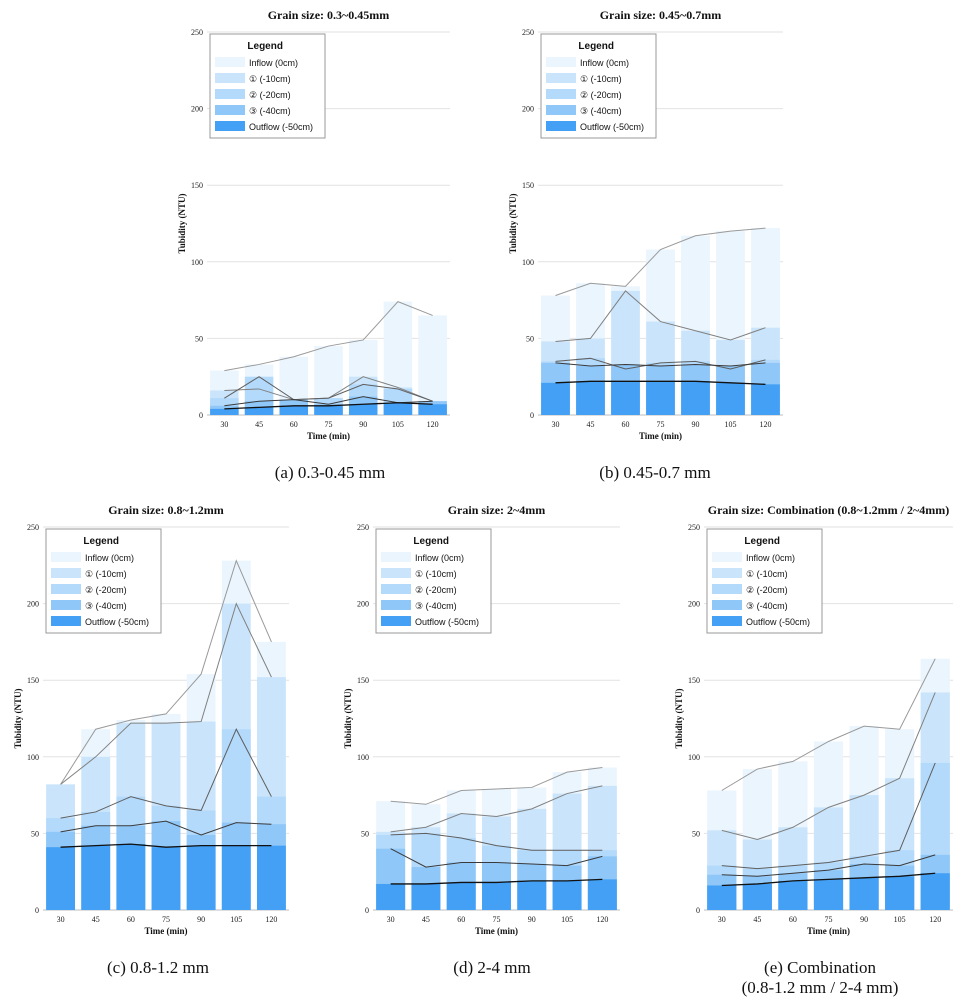 This screenshot has height=1008, width=966. Describe the element at coordinates (820, 987) in the screenshot. I see `panel-caption: (0.8-1.2 mm / 2-4 mm)` at that location.